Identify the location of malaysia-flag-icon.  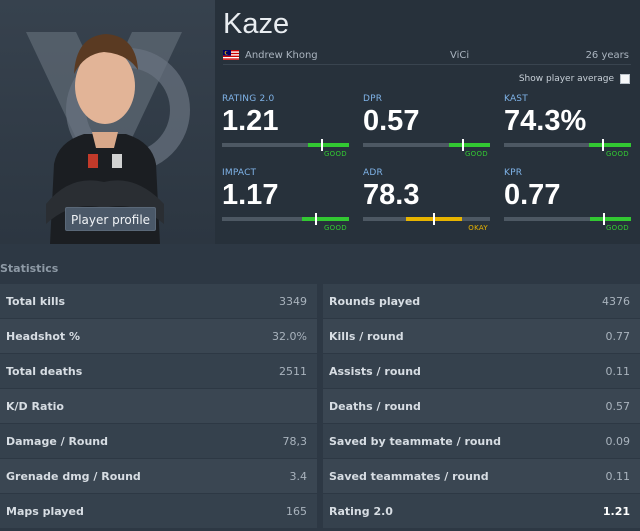
(231, 55).